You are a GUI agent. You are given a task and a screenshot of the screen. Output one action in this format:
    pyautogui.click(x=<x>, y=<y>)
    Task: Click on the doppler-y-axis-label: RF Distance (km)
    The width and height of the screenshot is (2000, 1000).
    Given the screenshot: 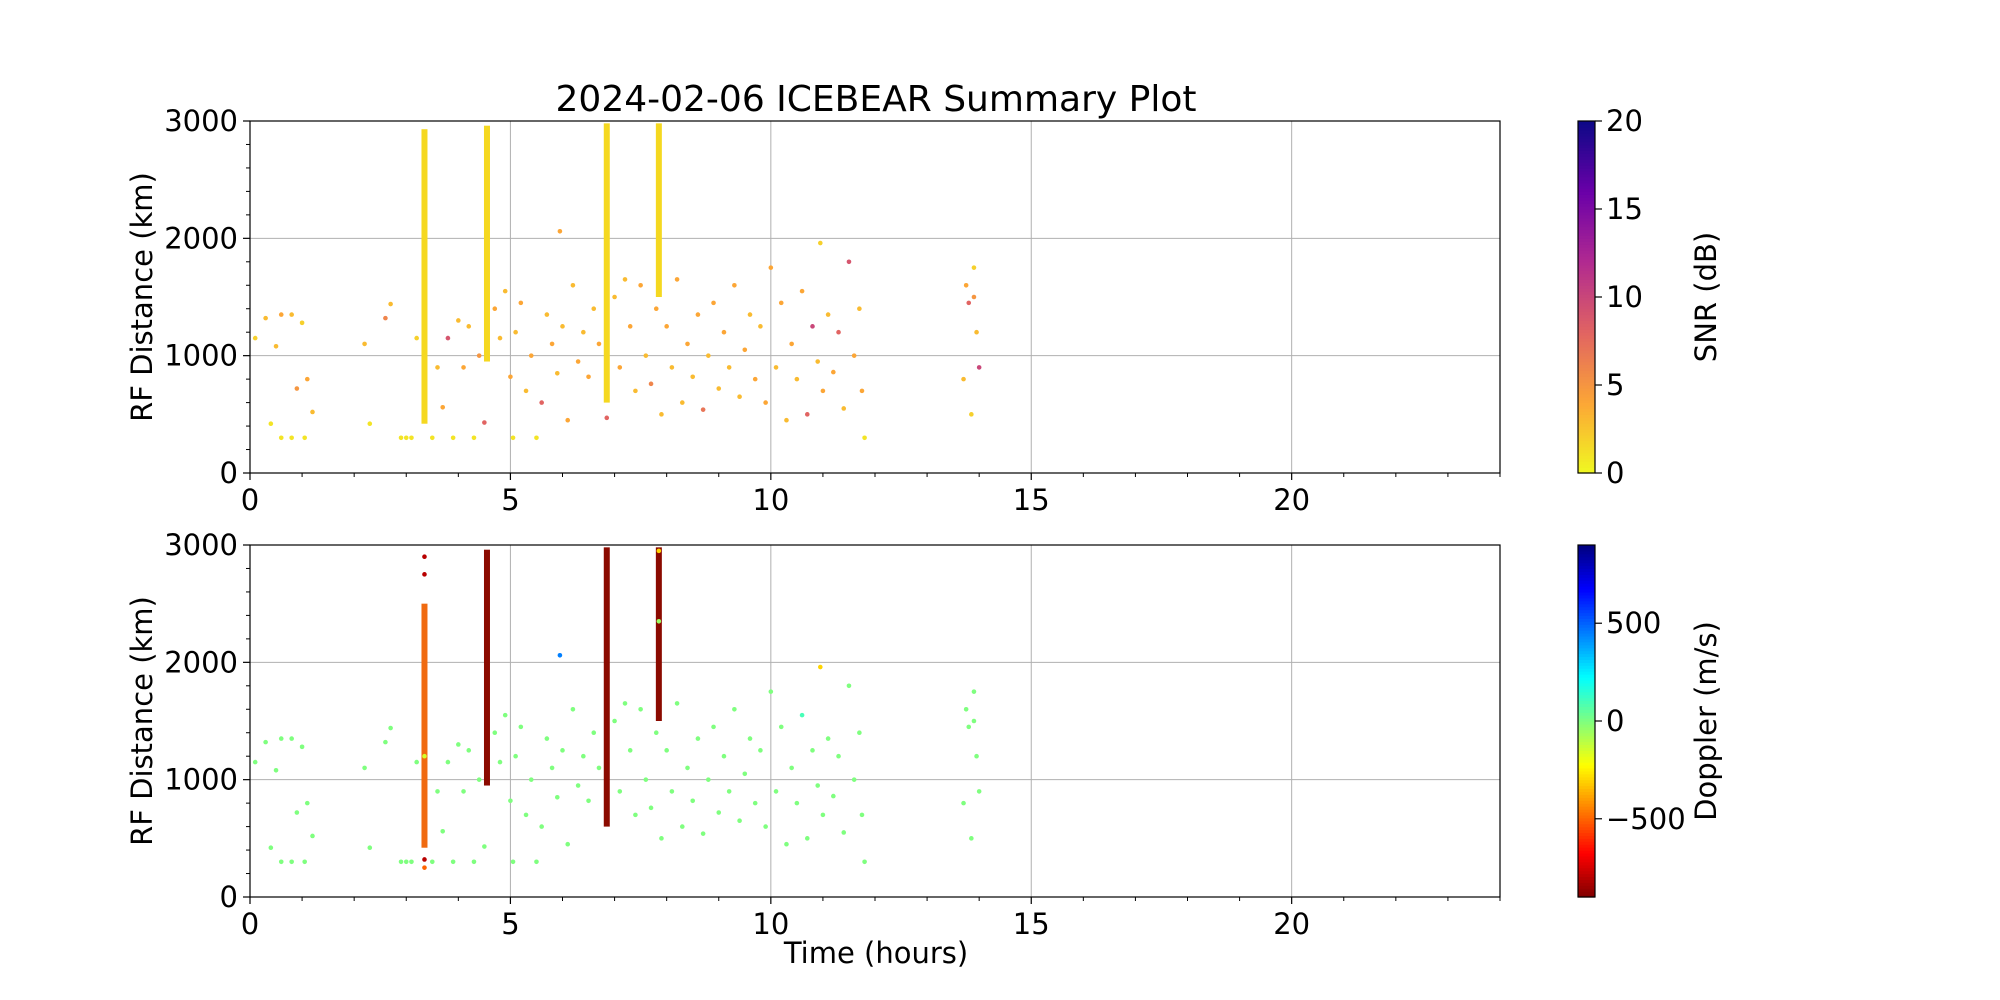 What is the action you would take?
    pyautogui.click(x=142, y=721)
    